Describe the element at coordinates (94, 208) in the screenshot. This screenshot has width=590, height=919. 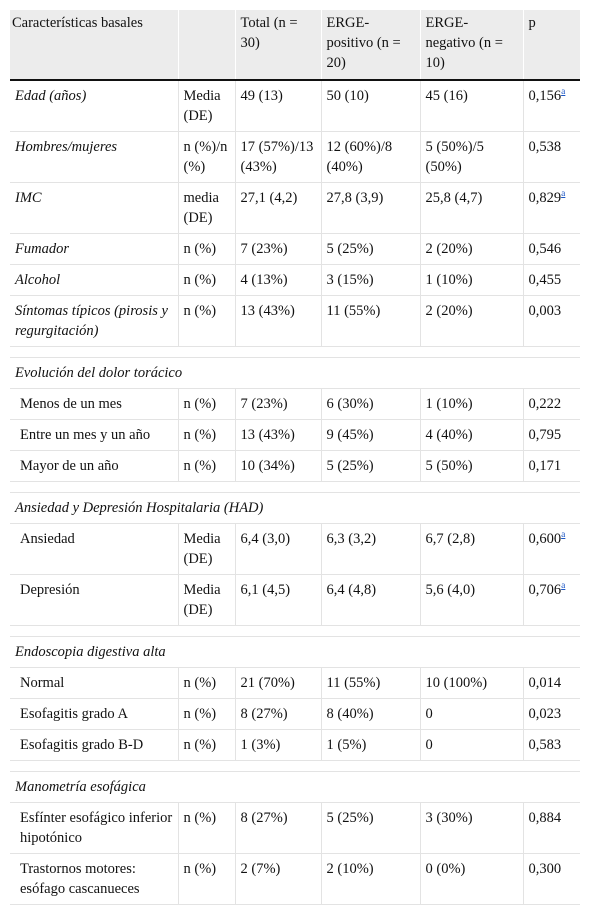
I see `row-label: IMC` at that location.